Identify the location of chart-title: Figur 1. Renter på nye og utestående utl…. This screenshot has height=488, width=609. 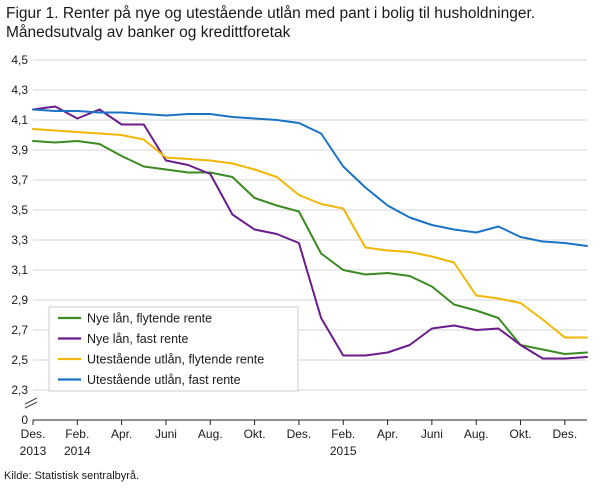
(306, 23).